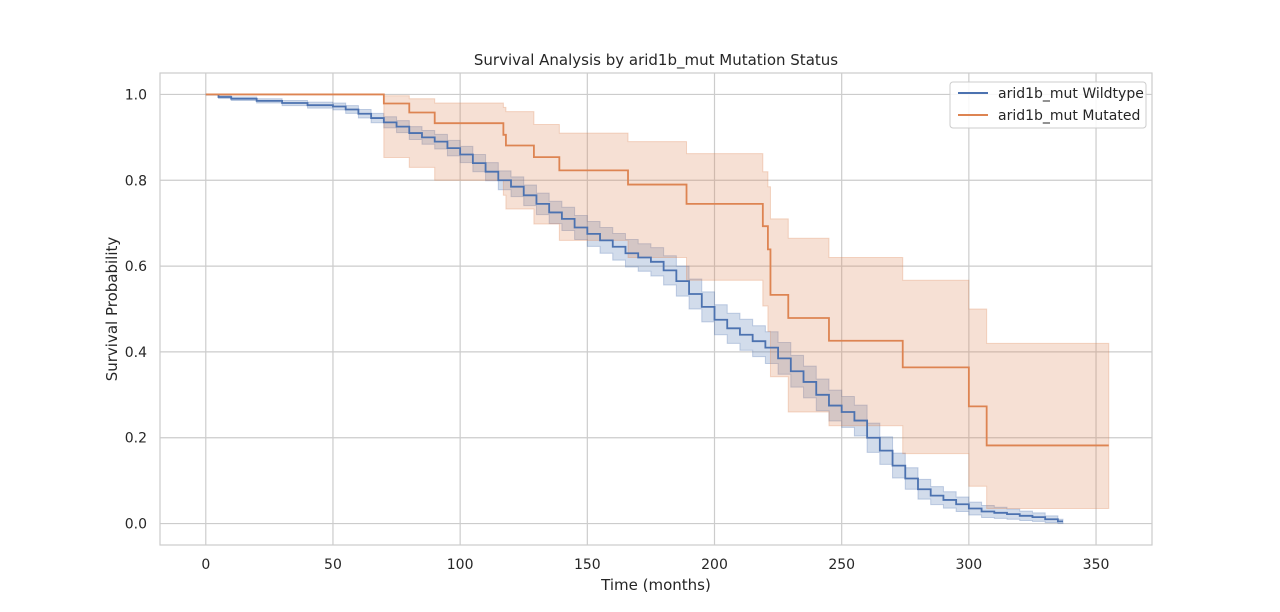  What do you see at coordinates (1096, 565) in the screenshot?
I see `x-tick-label: 350` at bounding box center [1096, 565].